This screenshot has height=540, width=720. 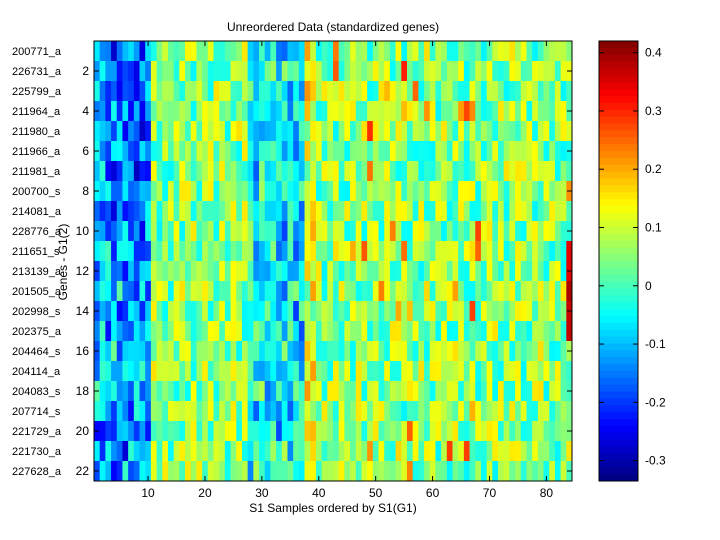 I want to click on gene-row-label: 200771_a, so click(x=37, y=52).